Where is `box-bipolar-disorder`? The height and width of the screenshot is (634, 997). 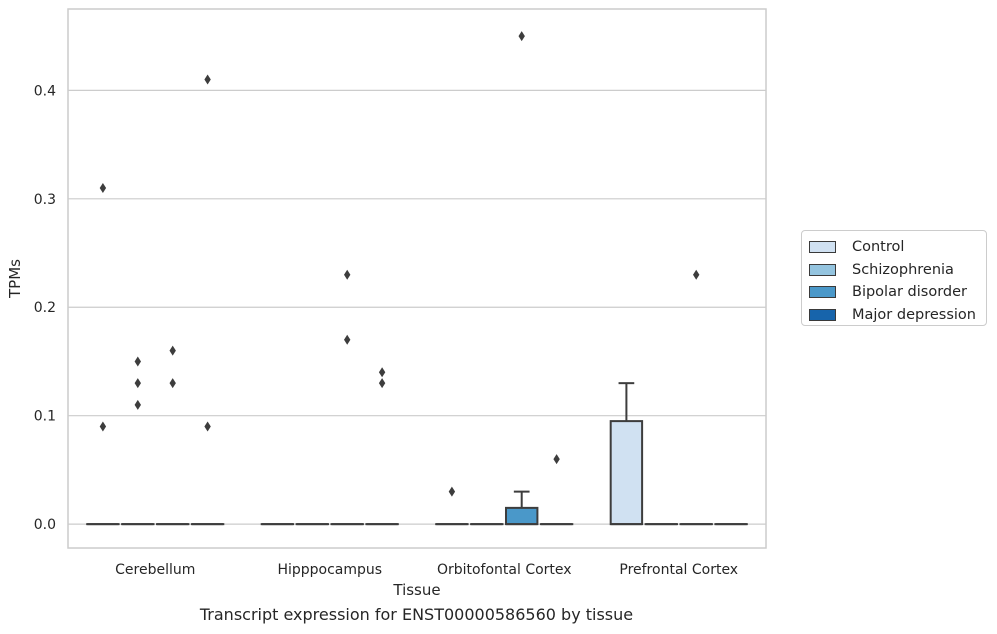 box-bipolar-disorder is located at coordinates (521, 508).